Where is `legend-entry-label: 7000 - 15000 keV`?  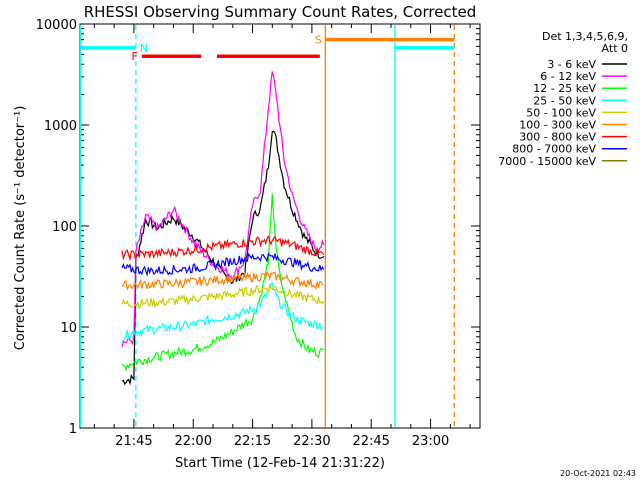
legend-entry-label: 7000 - 15000 keV is located at coordinates (547, 161).